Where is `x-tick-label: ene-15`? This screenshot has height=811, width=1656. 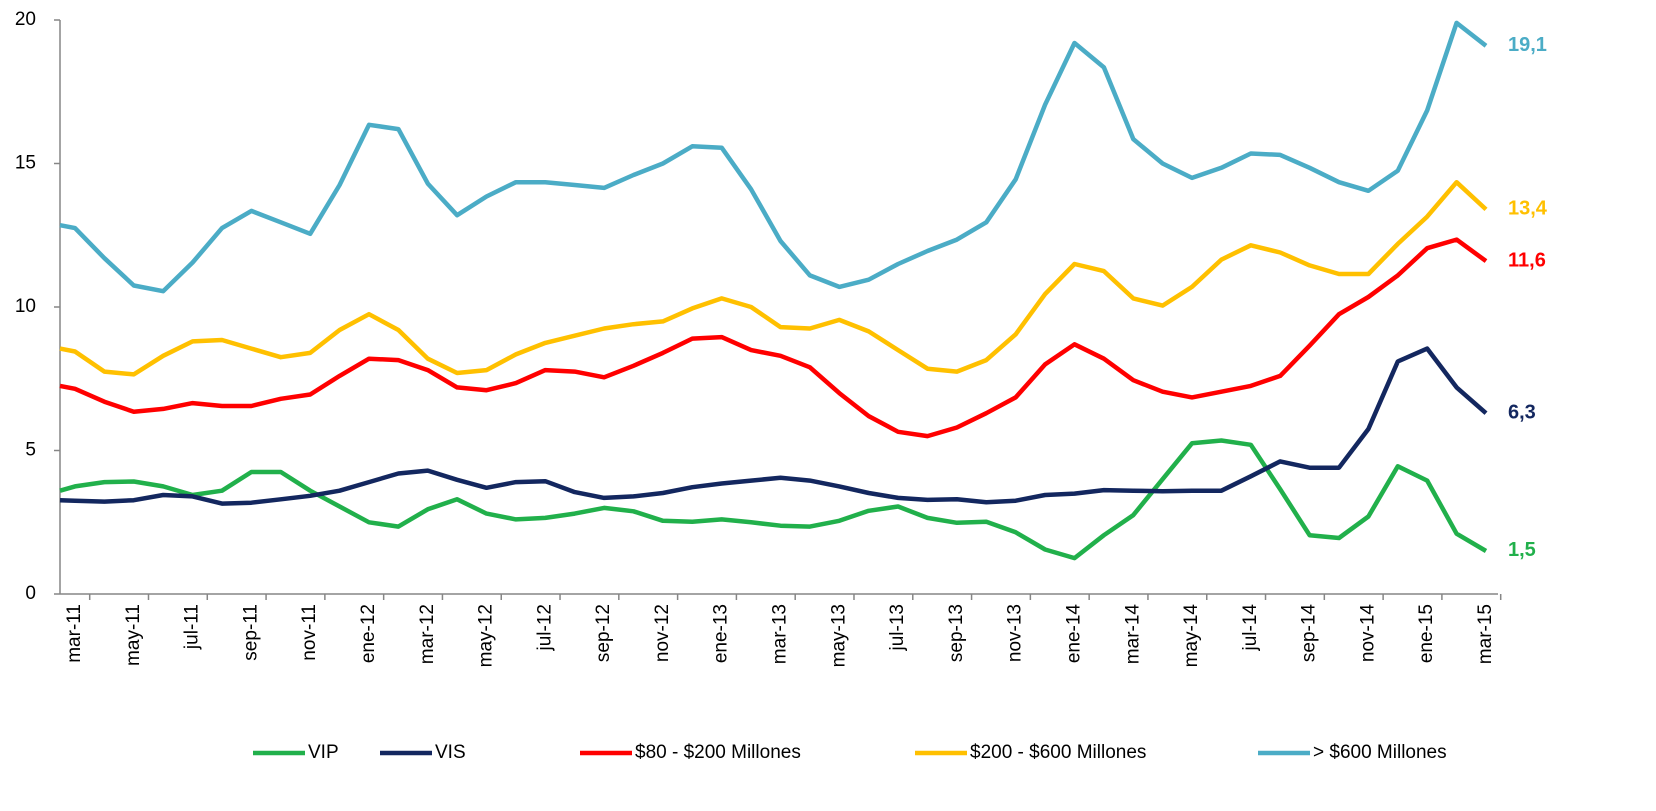
x-tick-label: ene-15 is located at coordinates (1426, 633).